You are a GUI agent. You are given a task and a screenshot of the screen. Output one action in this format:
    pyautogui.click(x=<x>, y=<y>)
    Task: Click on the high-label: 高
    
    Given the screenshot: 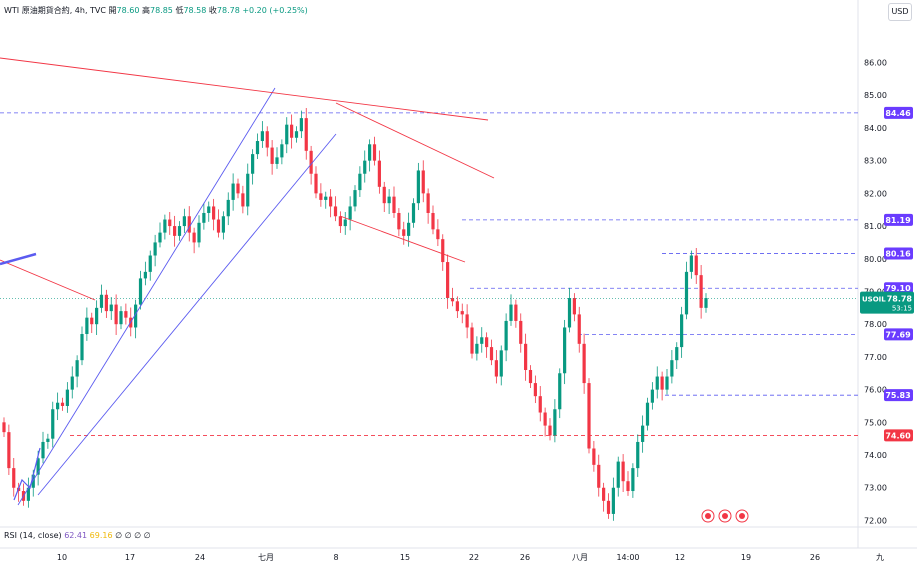 What is the action you would take?
    pyautogui.click(x=145, y=10)
    